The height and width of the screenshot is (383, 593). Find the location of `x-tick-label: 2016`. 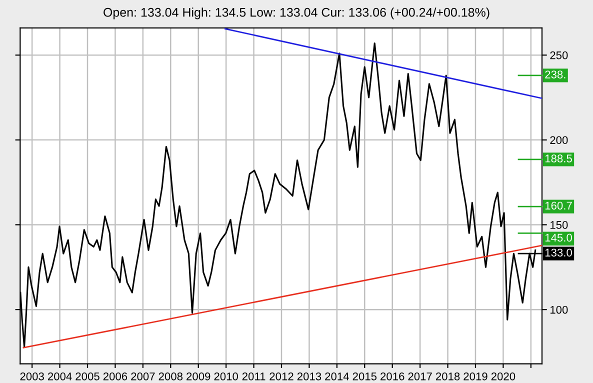

x-tick-label: 2016 is located at coordinates (392, 376).